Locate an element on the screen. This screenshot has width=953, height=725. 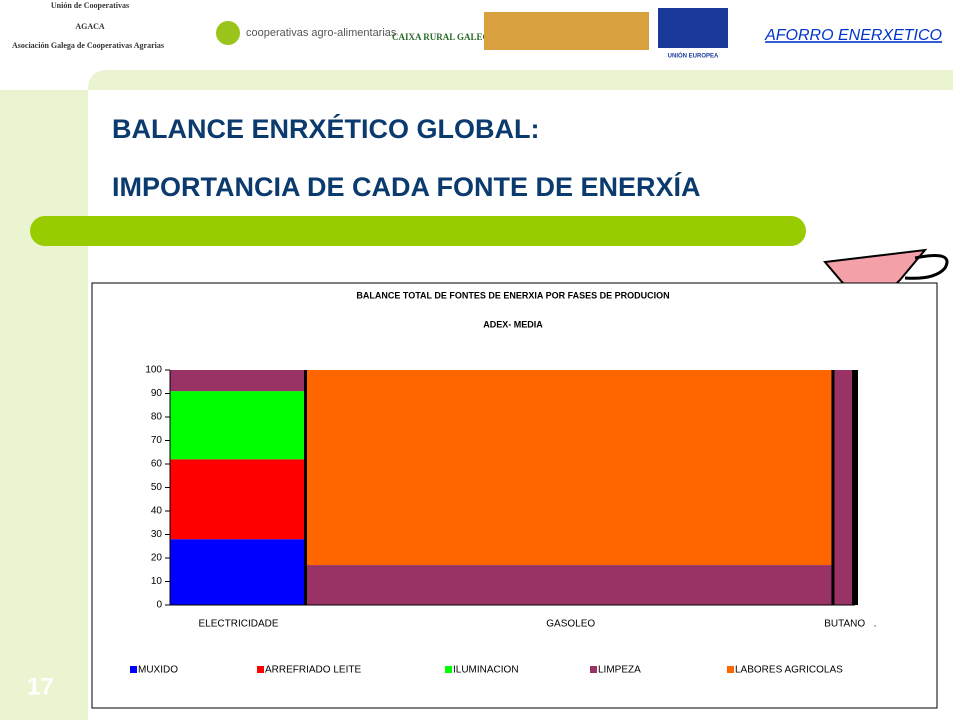
y-tick-label: 60 is located at coordinates (157, 464).